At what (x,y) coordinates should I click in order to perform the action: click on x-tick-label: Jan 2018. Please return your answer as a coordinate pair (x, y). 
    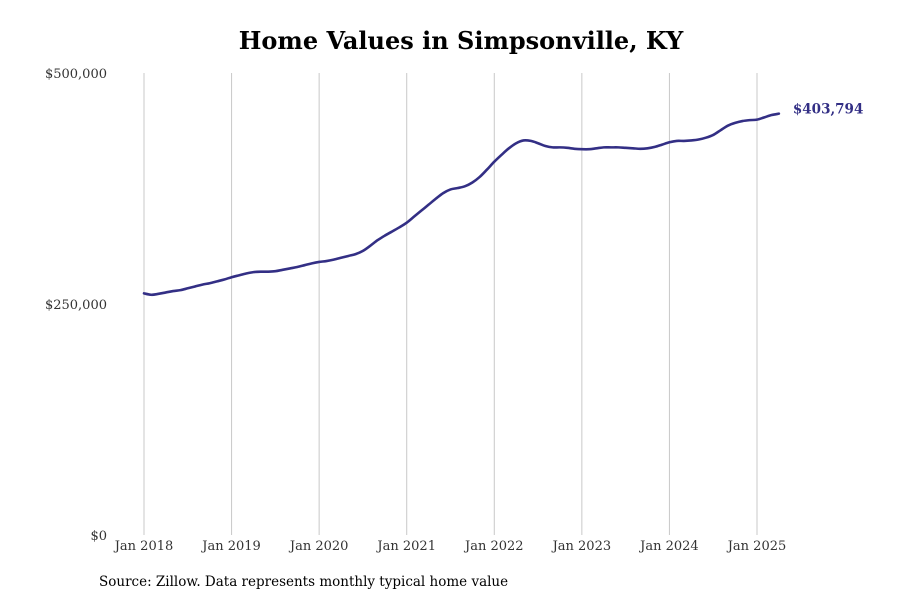
    Looking at the image, I should click on (143, 546).